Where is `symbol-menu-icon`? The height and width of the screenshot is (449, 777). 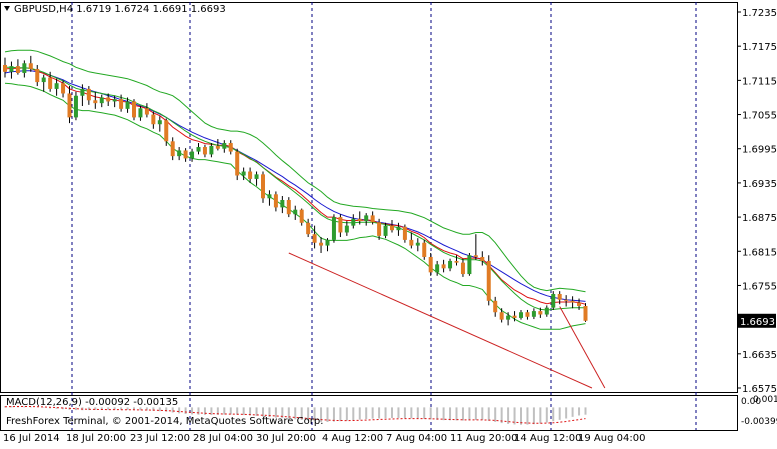
symbol-menu-icon is located at coordinates (7, 8).